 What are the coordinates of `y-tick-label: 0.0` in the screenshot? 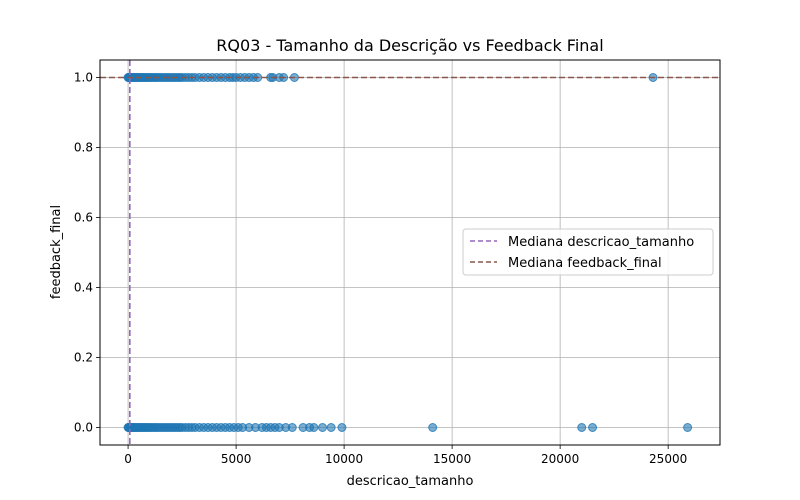 It's located at (83, 428).